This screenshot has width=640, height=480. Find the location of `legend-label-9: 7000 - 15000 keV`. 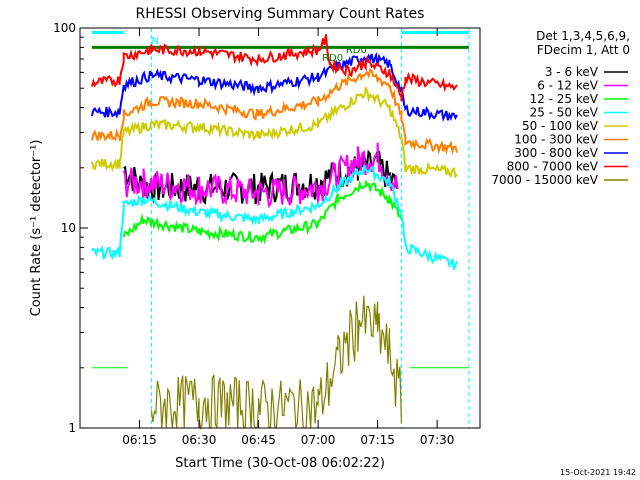

legend-label-9: 7000 - 15000 keV is located at coordinates (544, 180).